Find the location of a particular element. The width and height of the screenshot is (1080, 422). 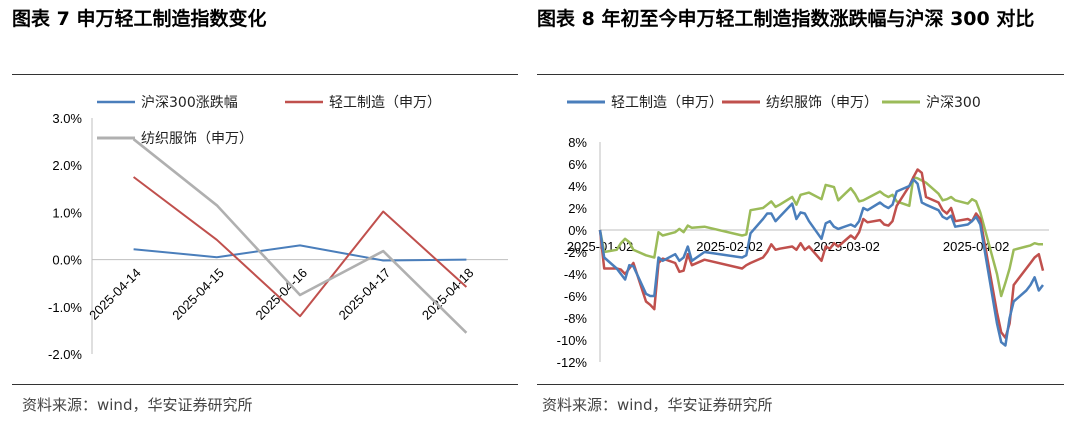

chart2-bottom-rule is located at coordinates (800, 384).